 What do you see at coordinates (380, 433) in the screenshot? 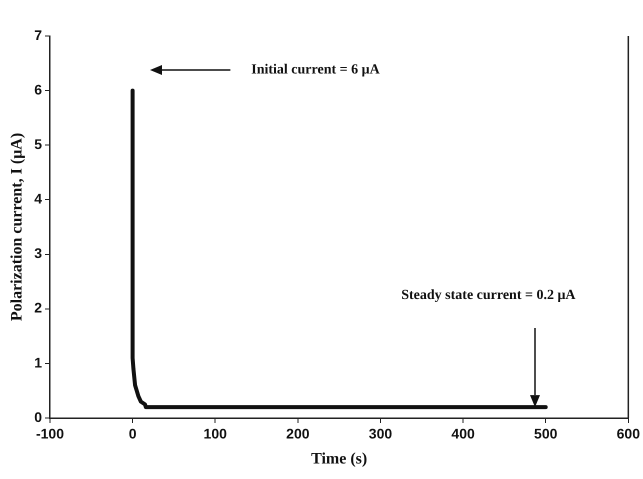
I see `x-tick-label: 300` at bounding box center [380, 433].